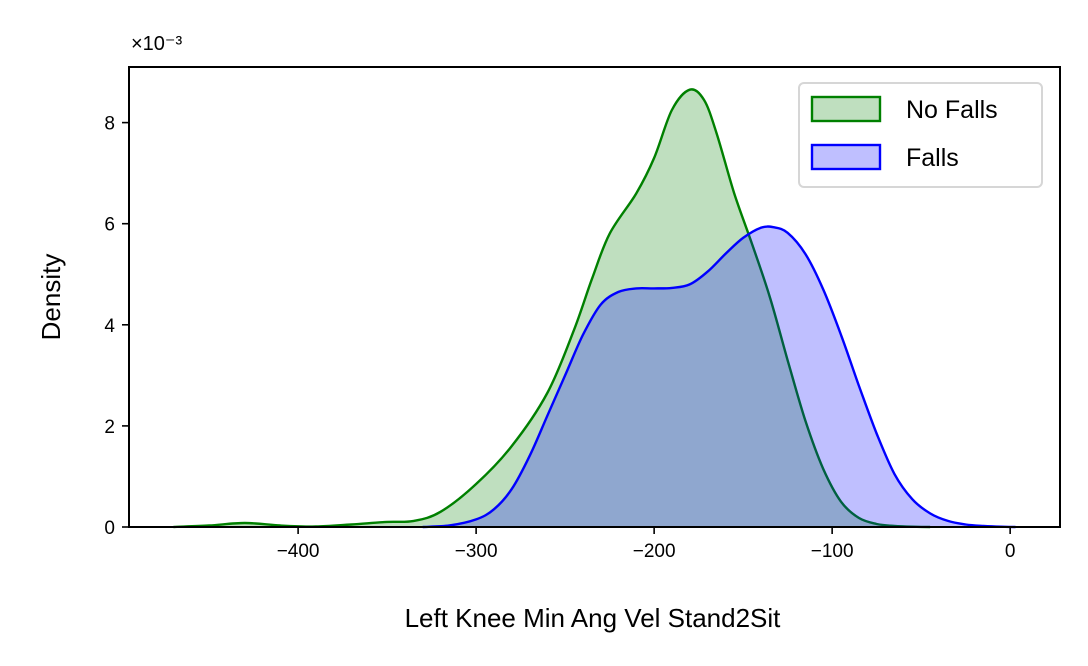 This screenshot has width=1088, height=666. Describe the element at coordinates (109, 427) in the screenshot. I see `y-tick-label: 2` at that location.